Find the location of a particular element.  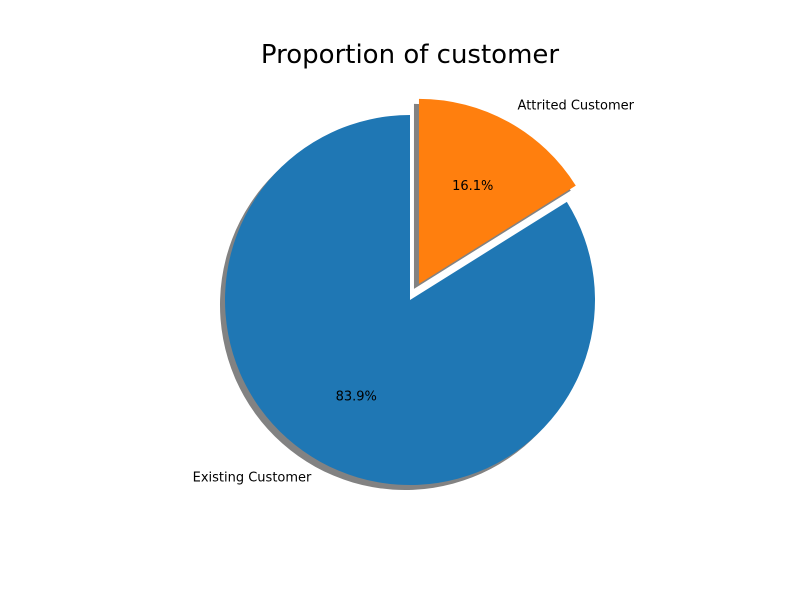

pct-label-attrited-customer: 16.1% is located at coordinates (472, 186).